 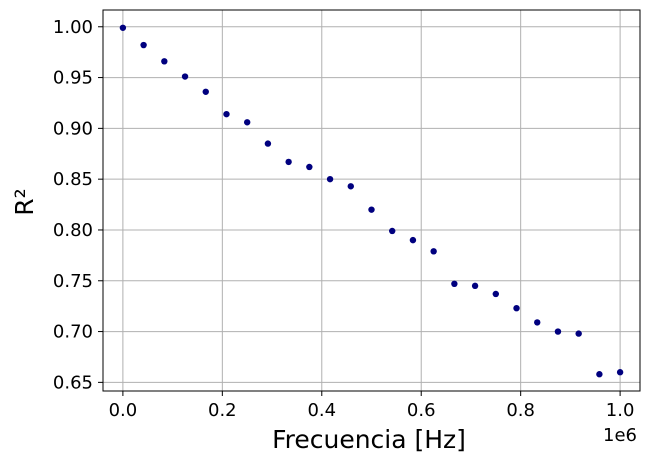 What do you see at coordinates (520, 410) in the screenshot?
I see `x-tick-label: 0.8` at bounding box center [520, 410].